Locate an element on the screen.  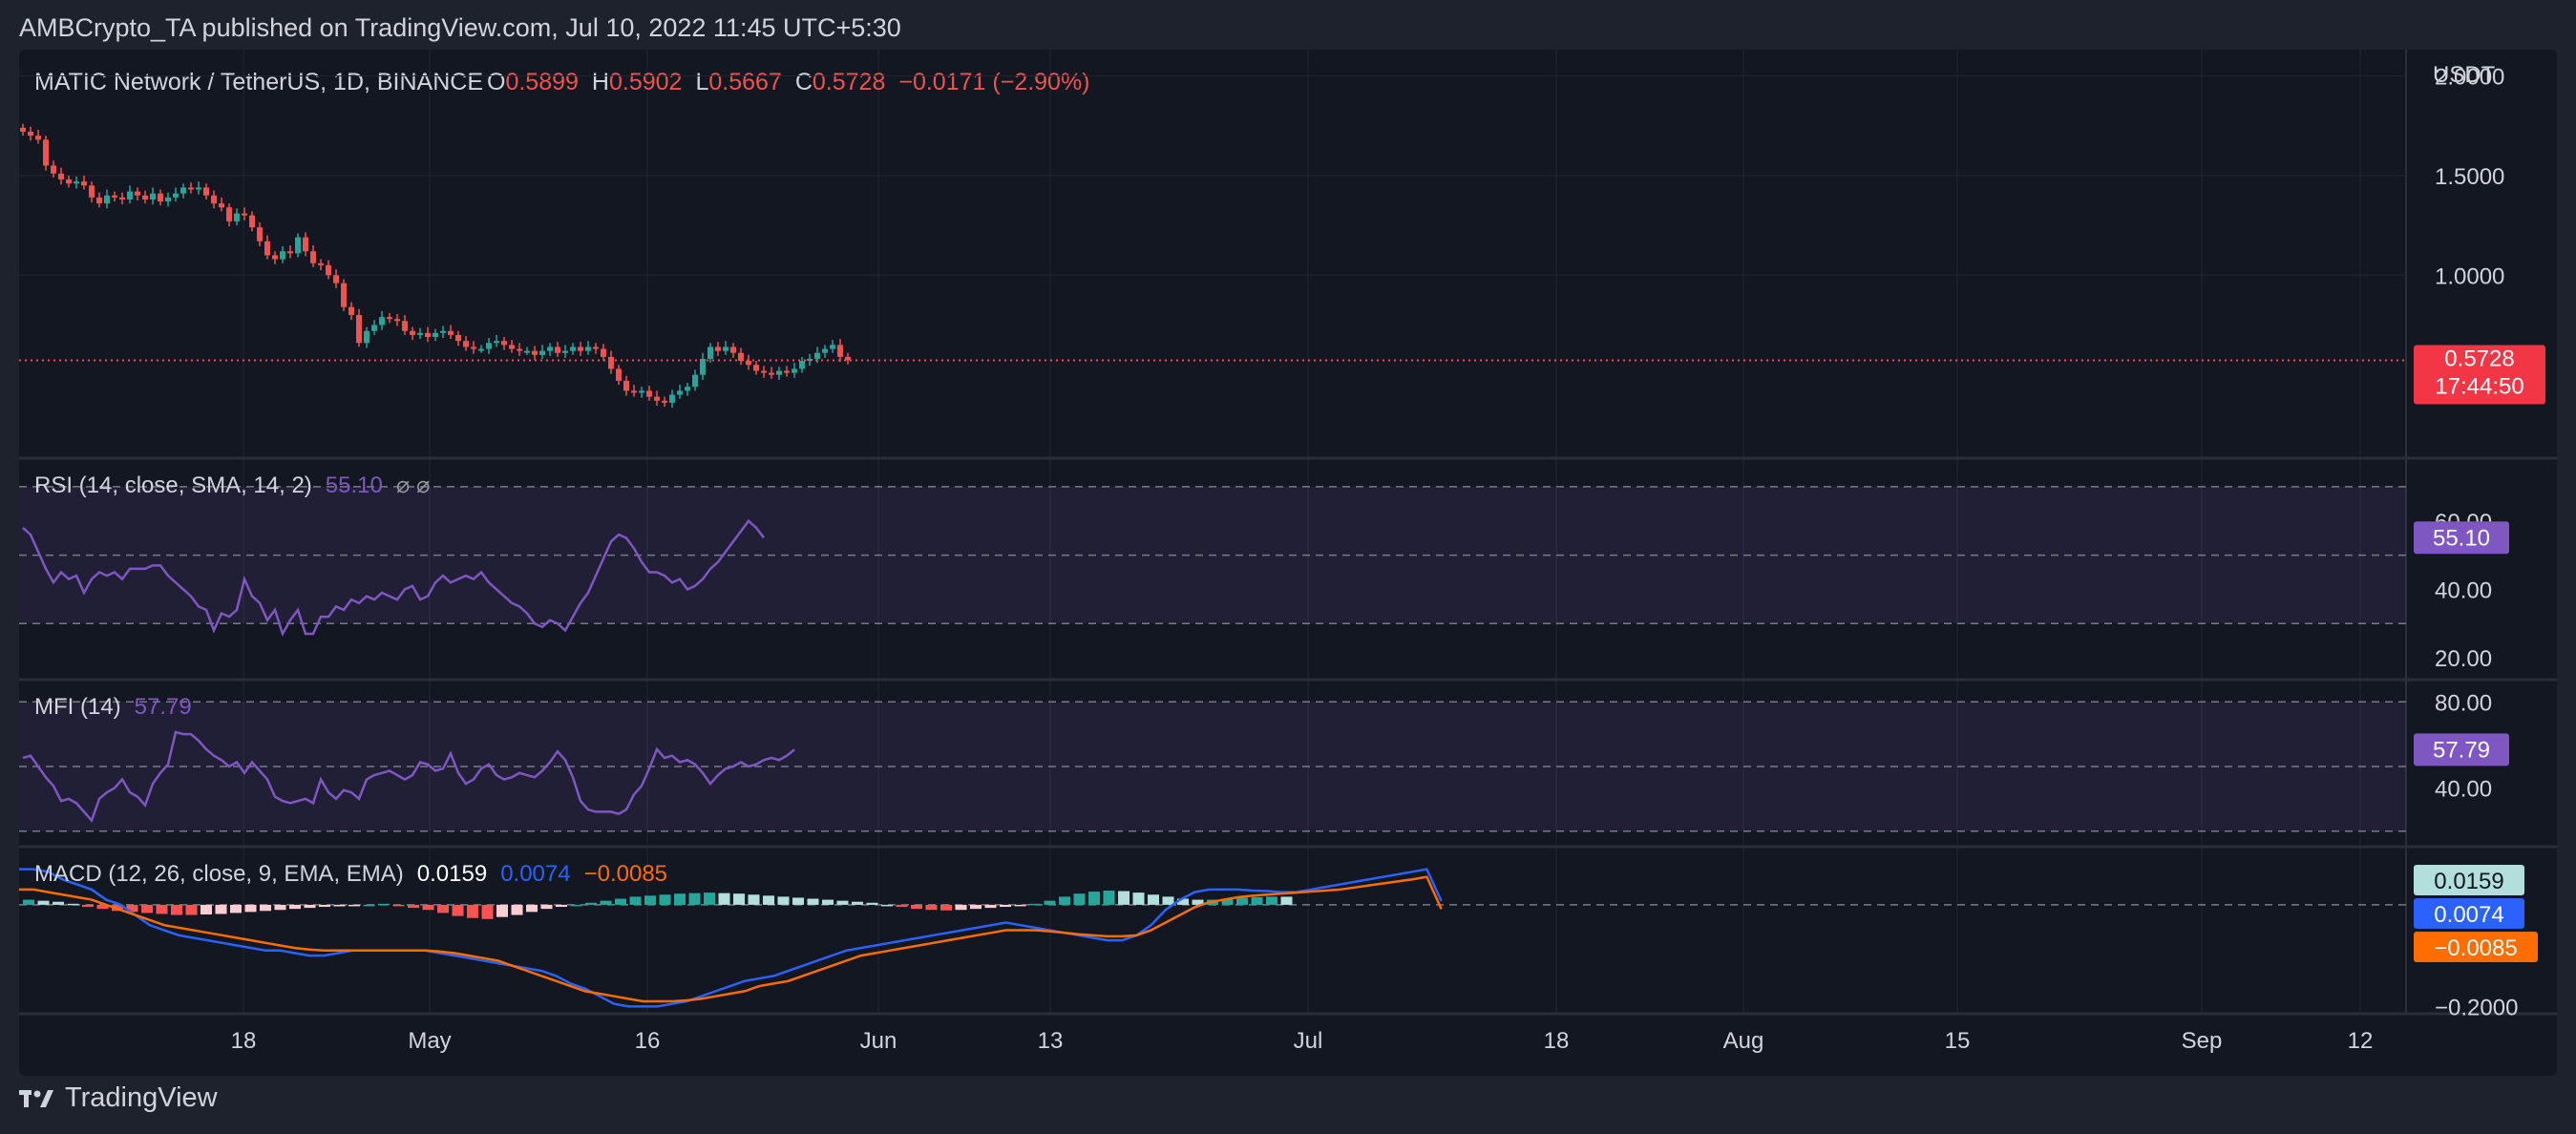
svg-text: 57.79 is located at coordinates (2461, 750).